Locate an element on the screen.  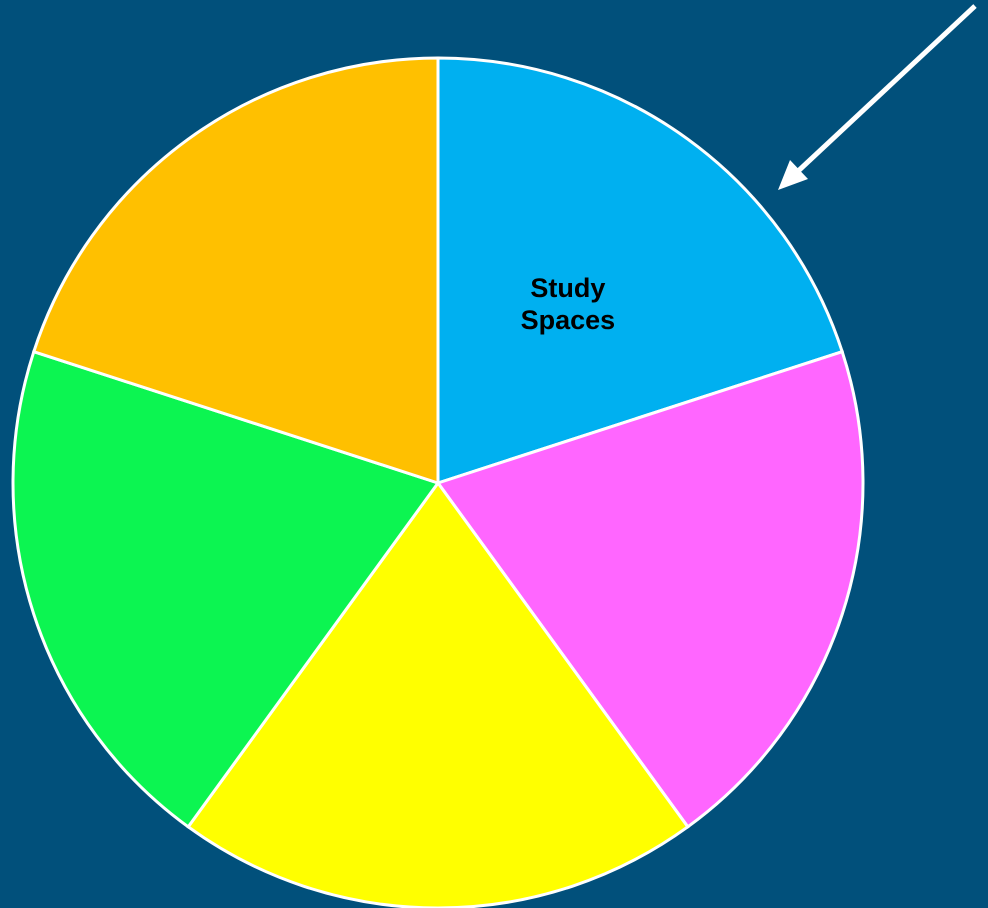
arrow-shaft is located at coordinates (885, 90).